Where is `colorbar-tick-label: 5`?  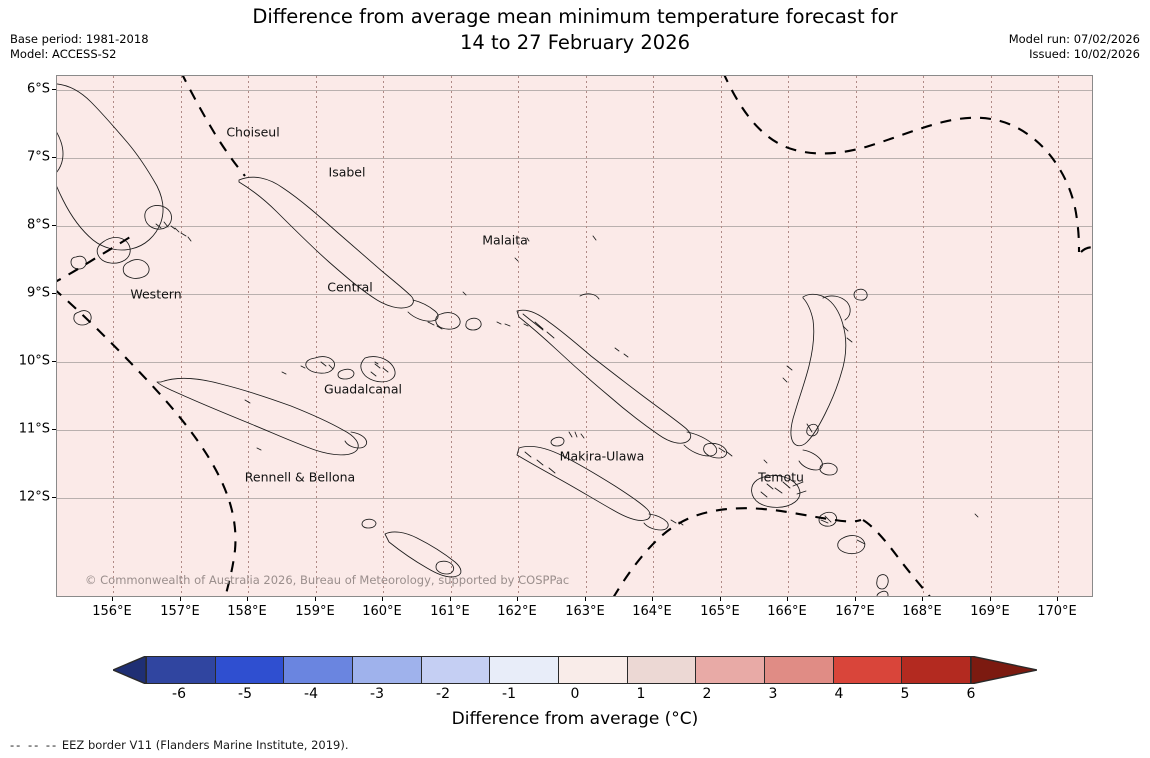
colorbar-tick-label: 5 is located at coordinates (905, 694).